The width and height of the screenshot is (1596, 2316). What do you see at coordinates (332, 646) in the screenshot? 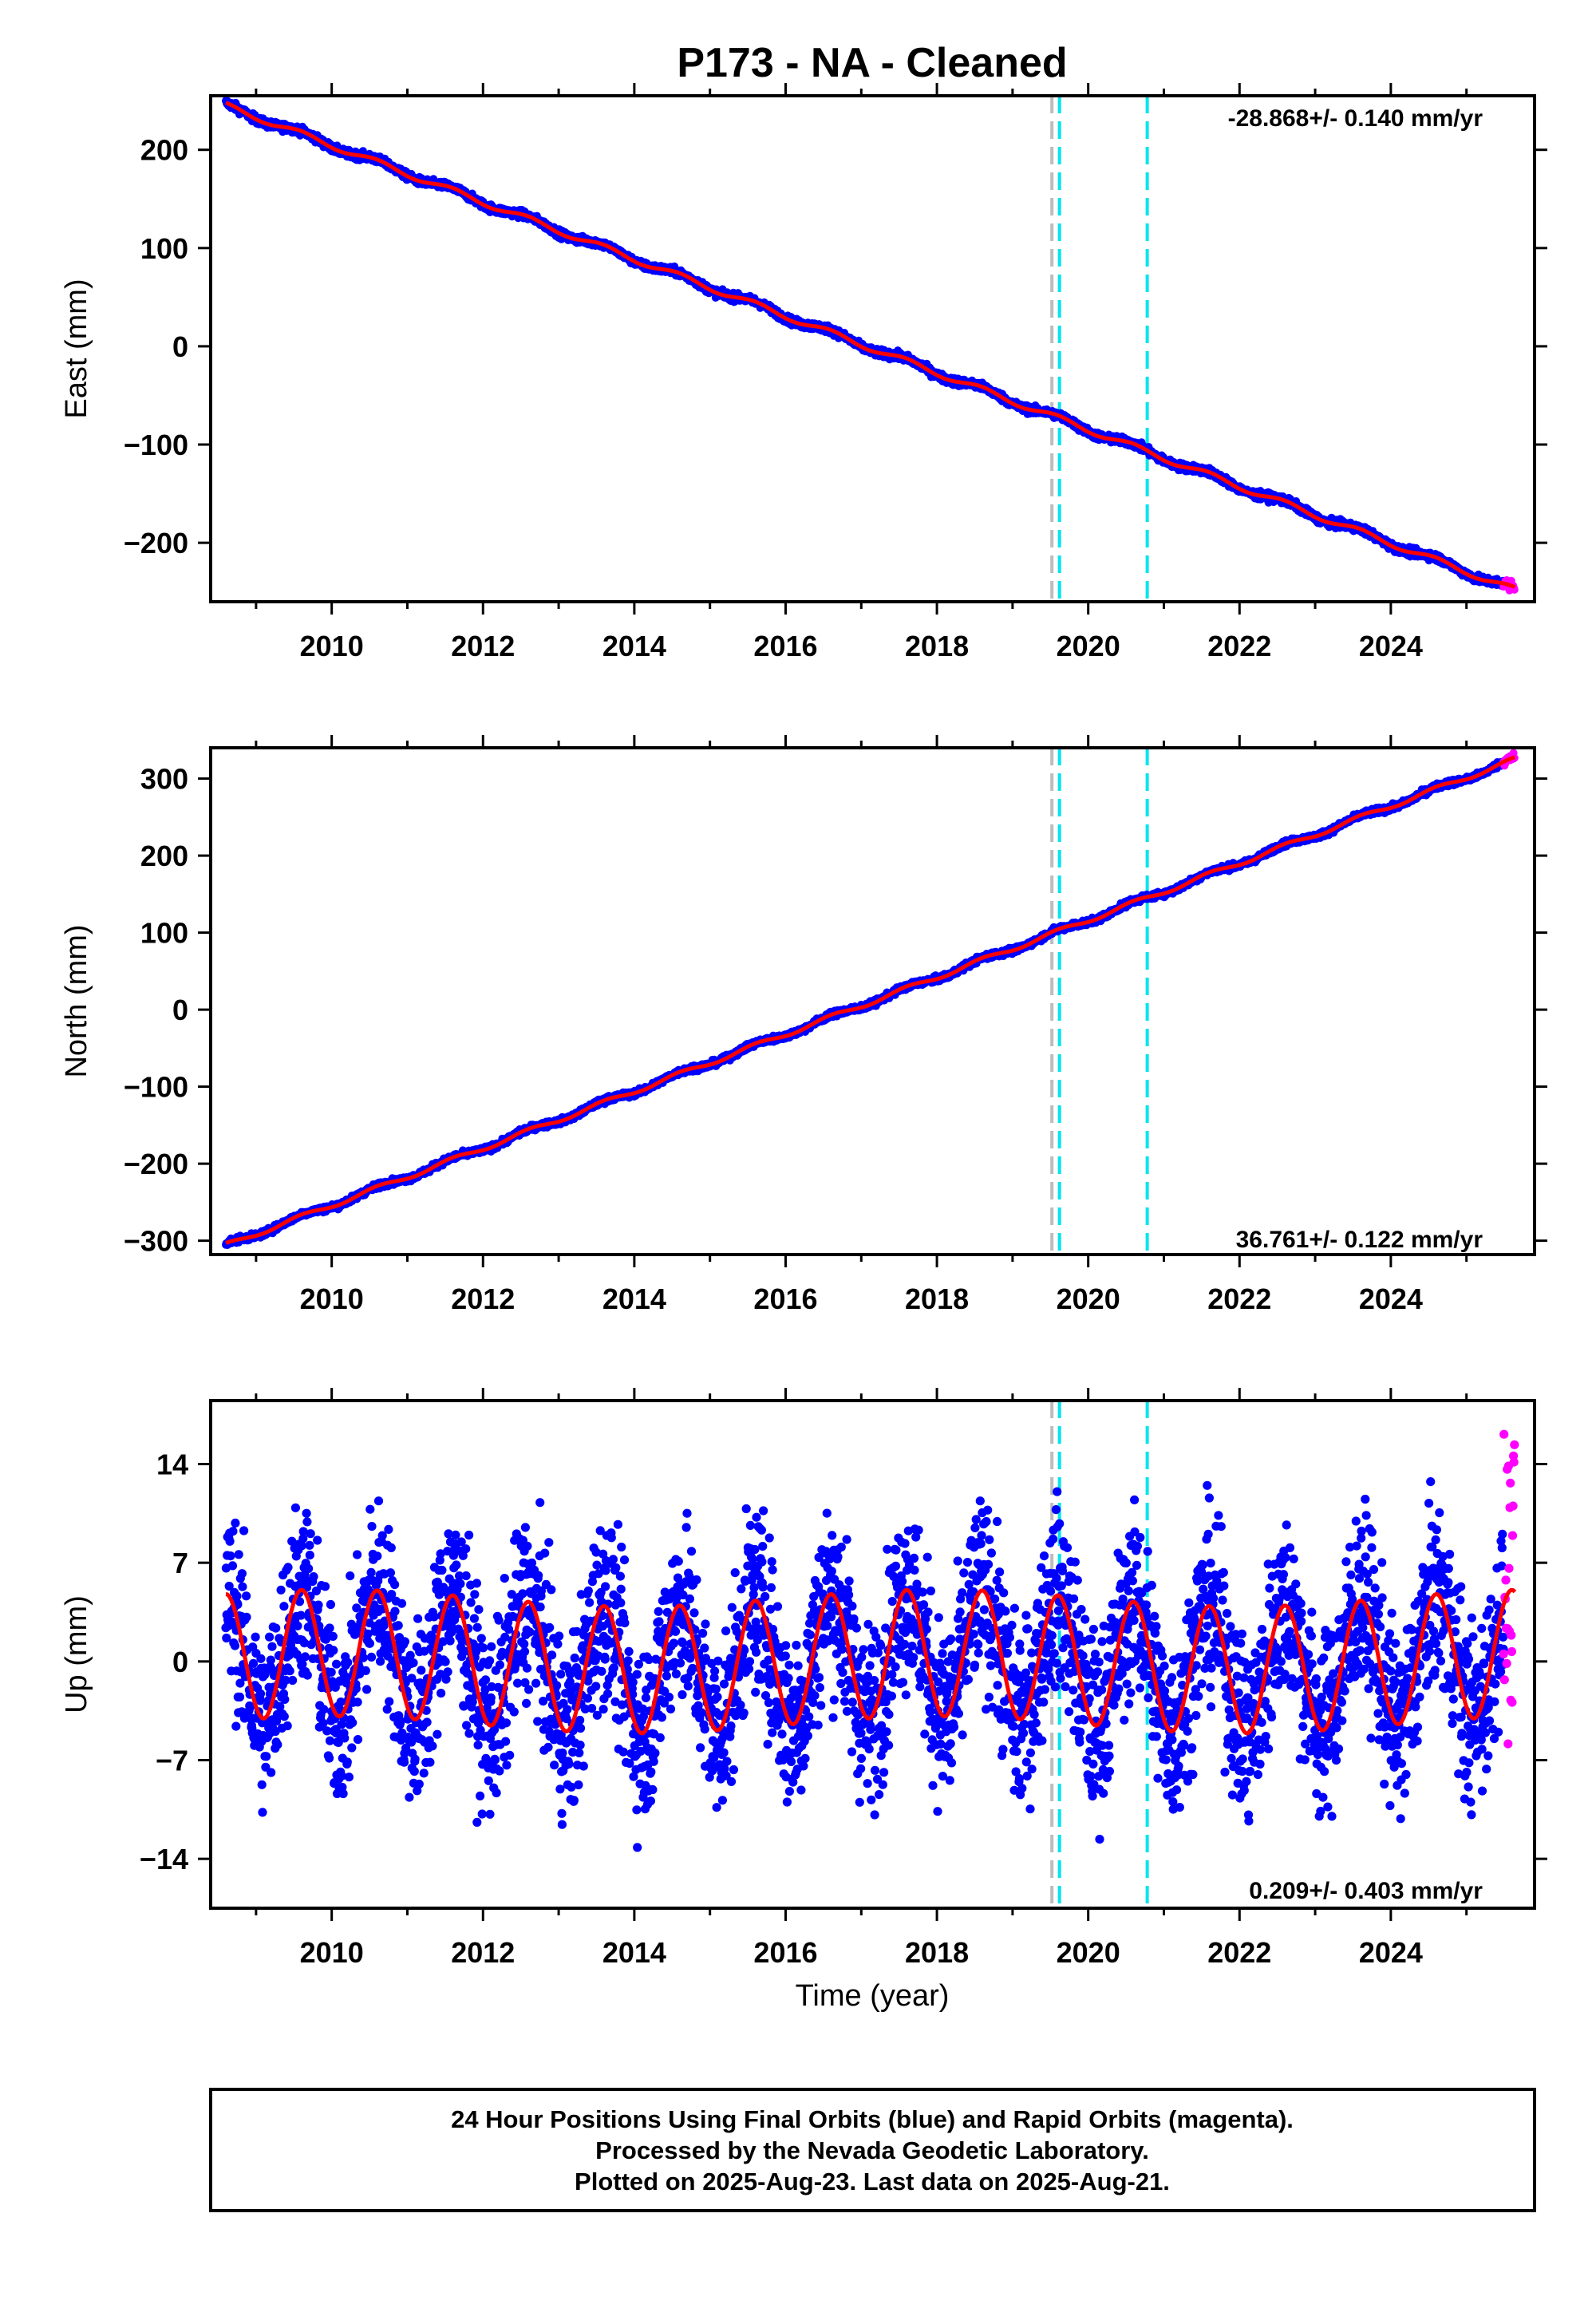
I see `x-tick-label: 2010` at bounding box center [332, 646].